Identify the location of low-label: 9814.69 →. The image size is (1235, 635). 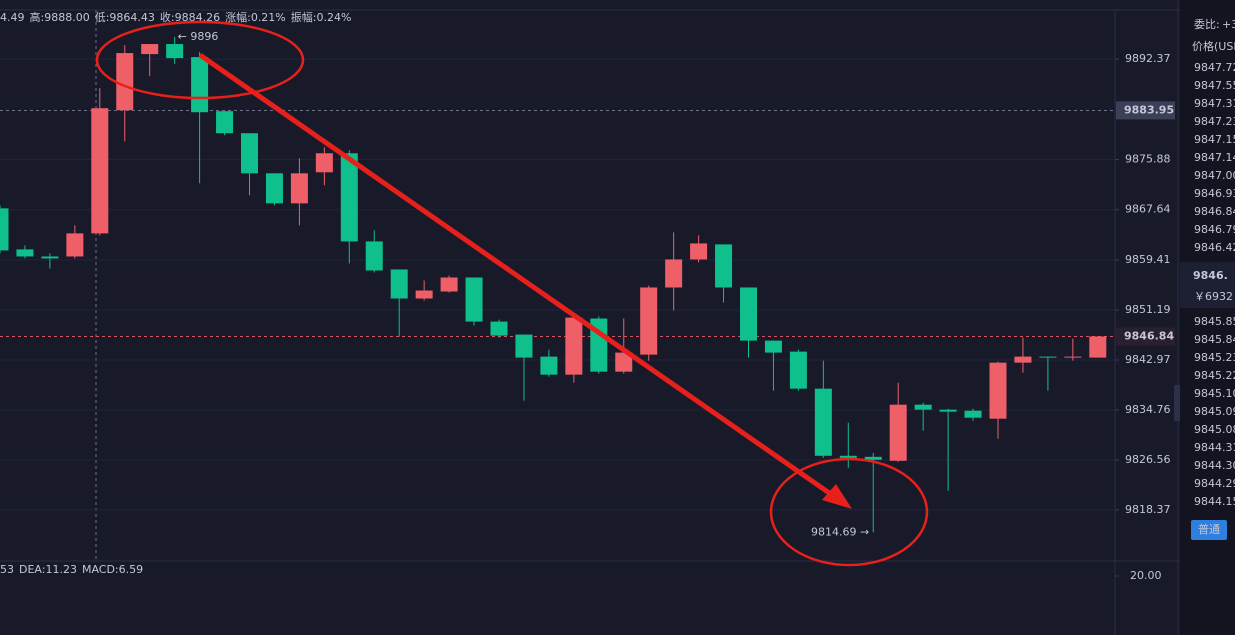
(840, 531).